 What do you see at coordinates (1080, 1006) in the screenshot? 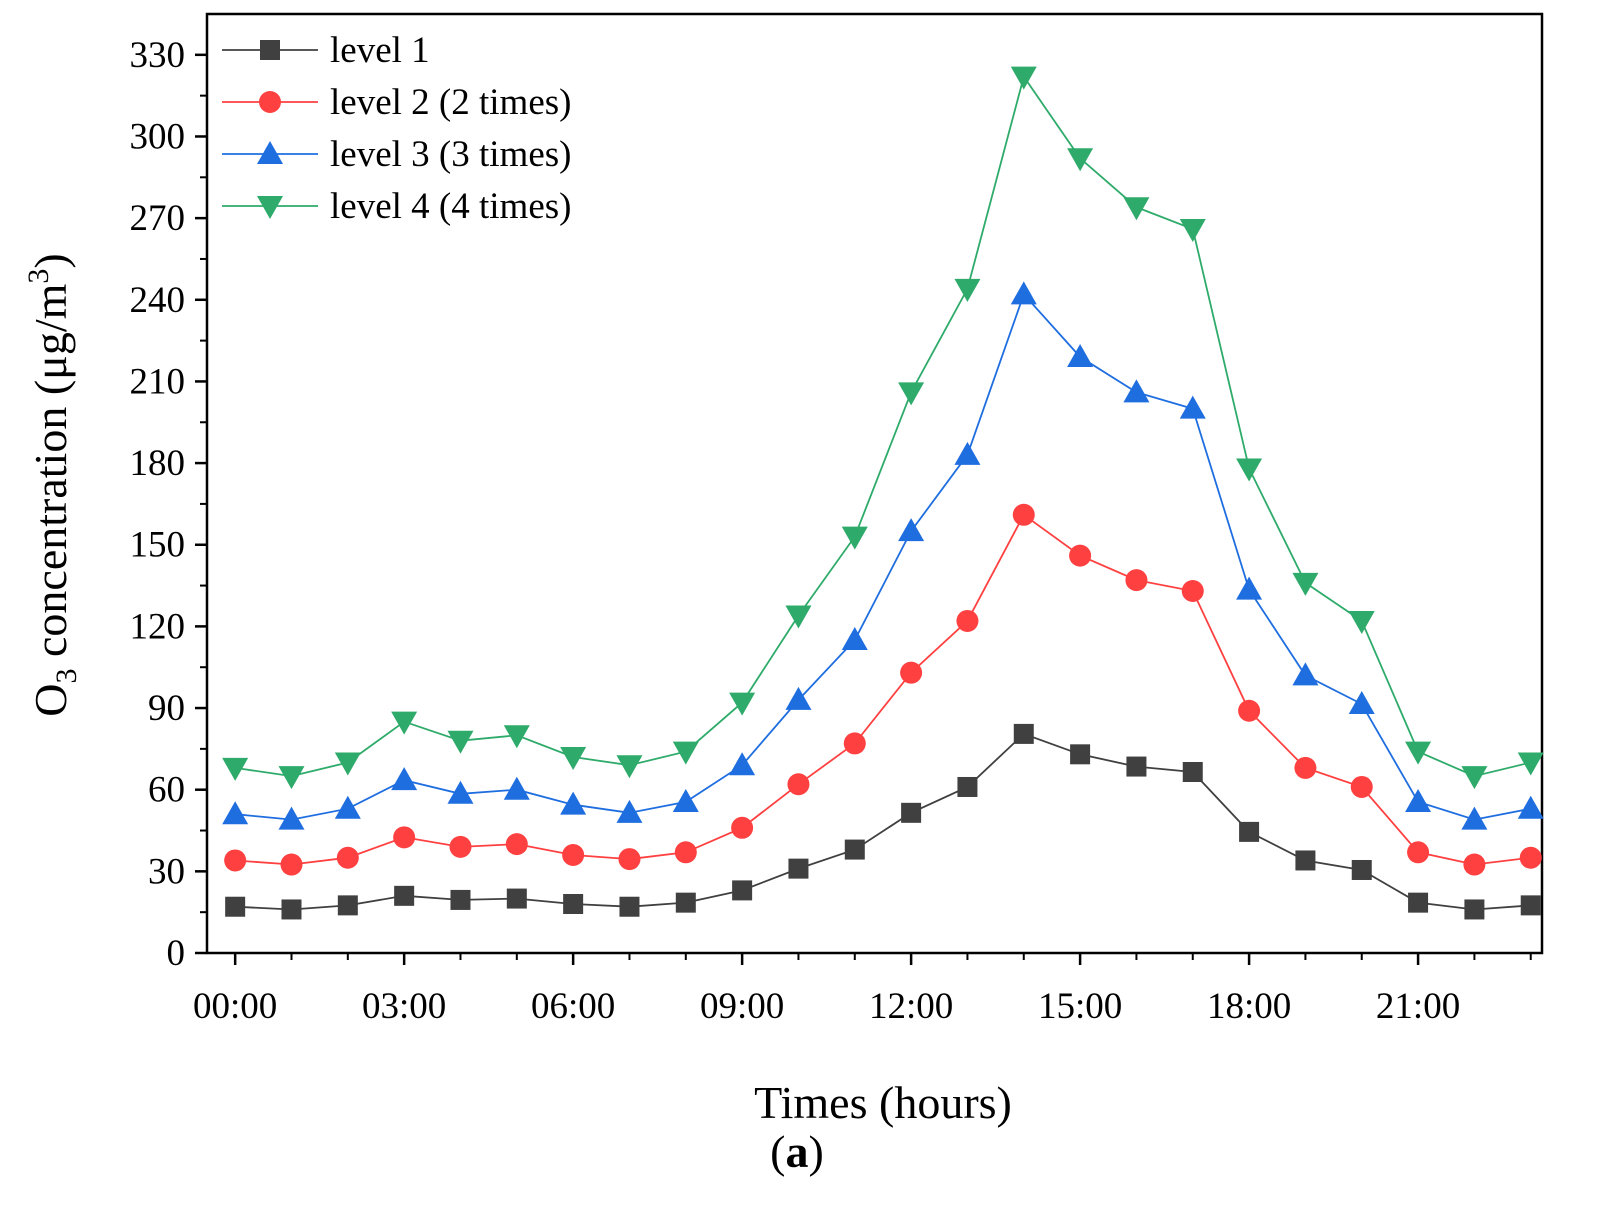
I see `x-tick-label: 15:00` at bounding box center [1080, 1006].